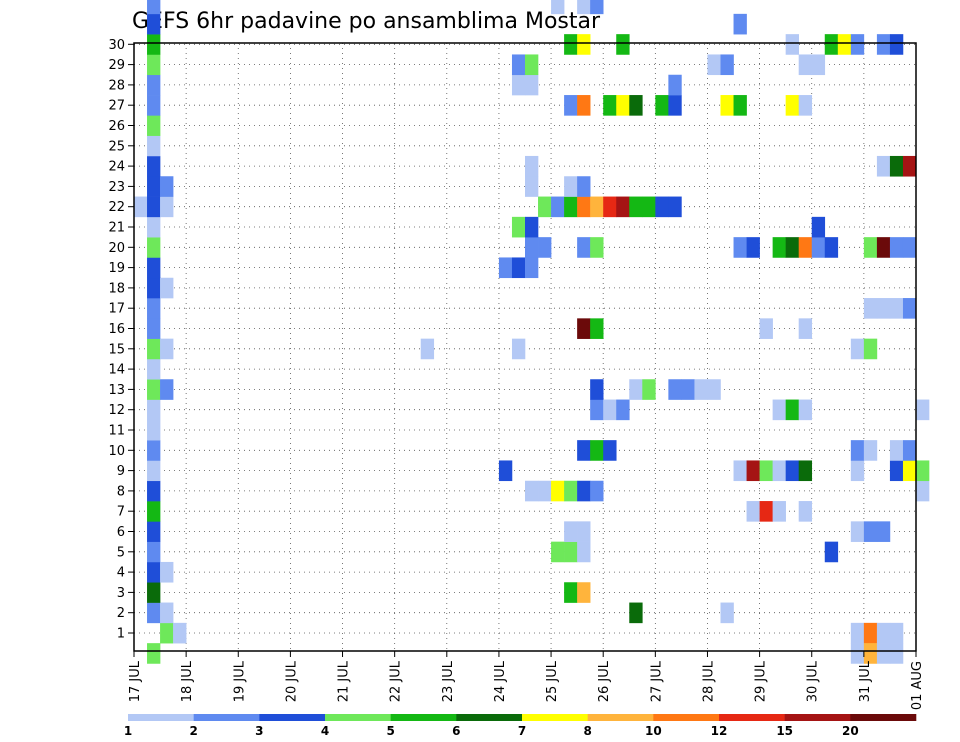 The height and width of the screenshot is (742, 960). Describe the element at coordinates (121, 552) in the screenshot. I see `y-tick-label: 5` at that location.